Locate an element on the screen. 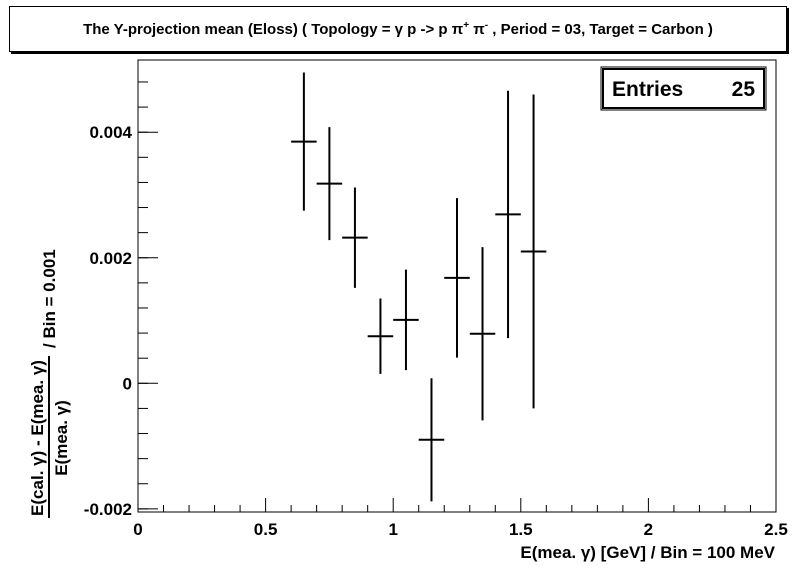 The image size is (796, 572). x-tick-label: 2 is located at coordinates (648, 529).